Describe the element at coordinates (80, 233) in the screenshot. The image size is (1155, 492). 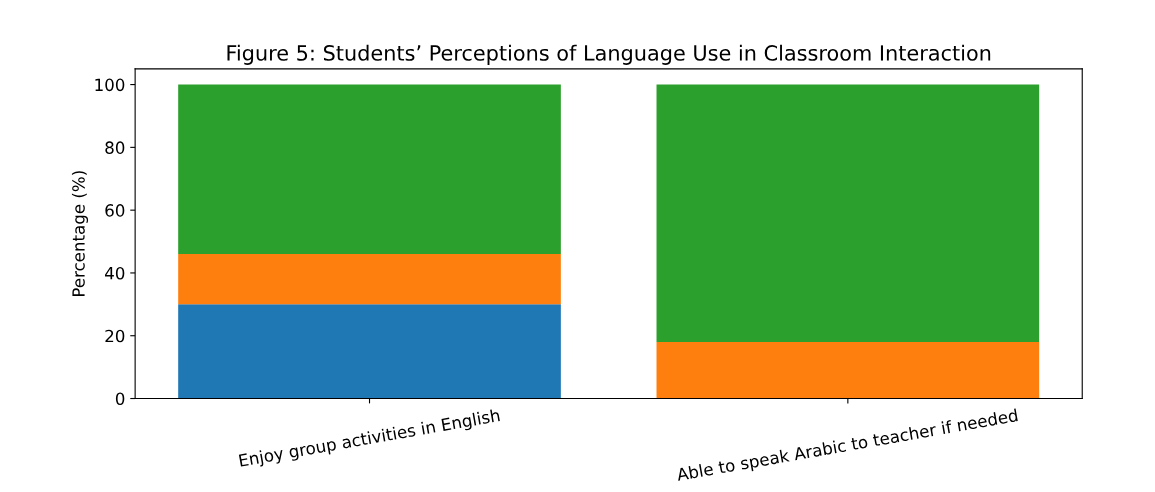
I see `y-axis-title: Percentage (%)` at that location.